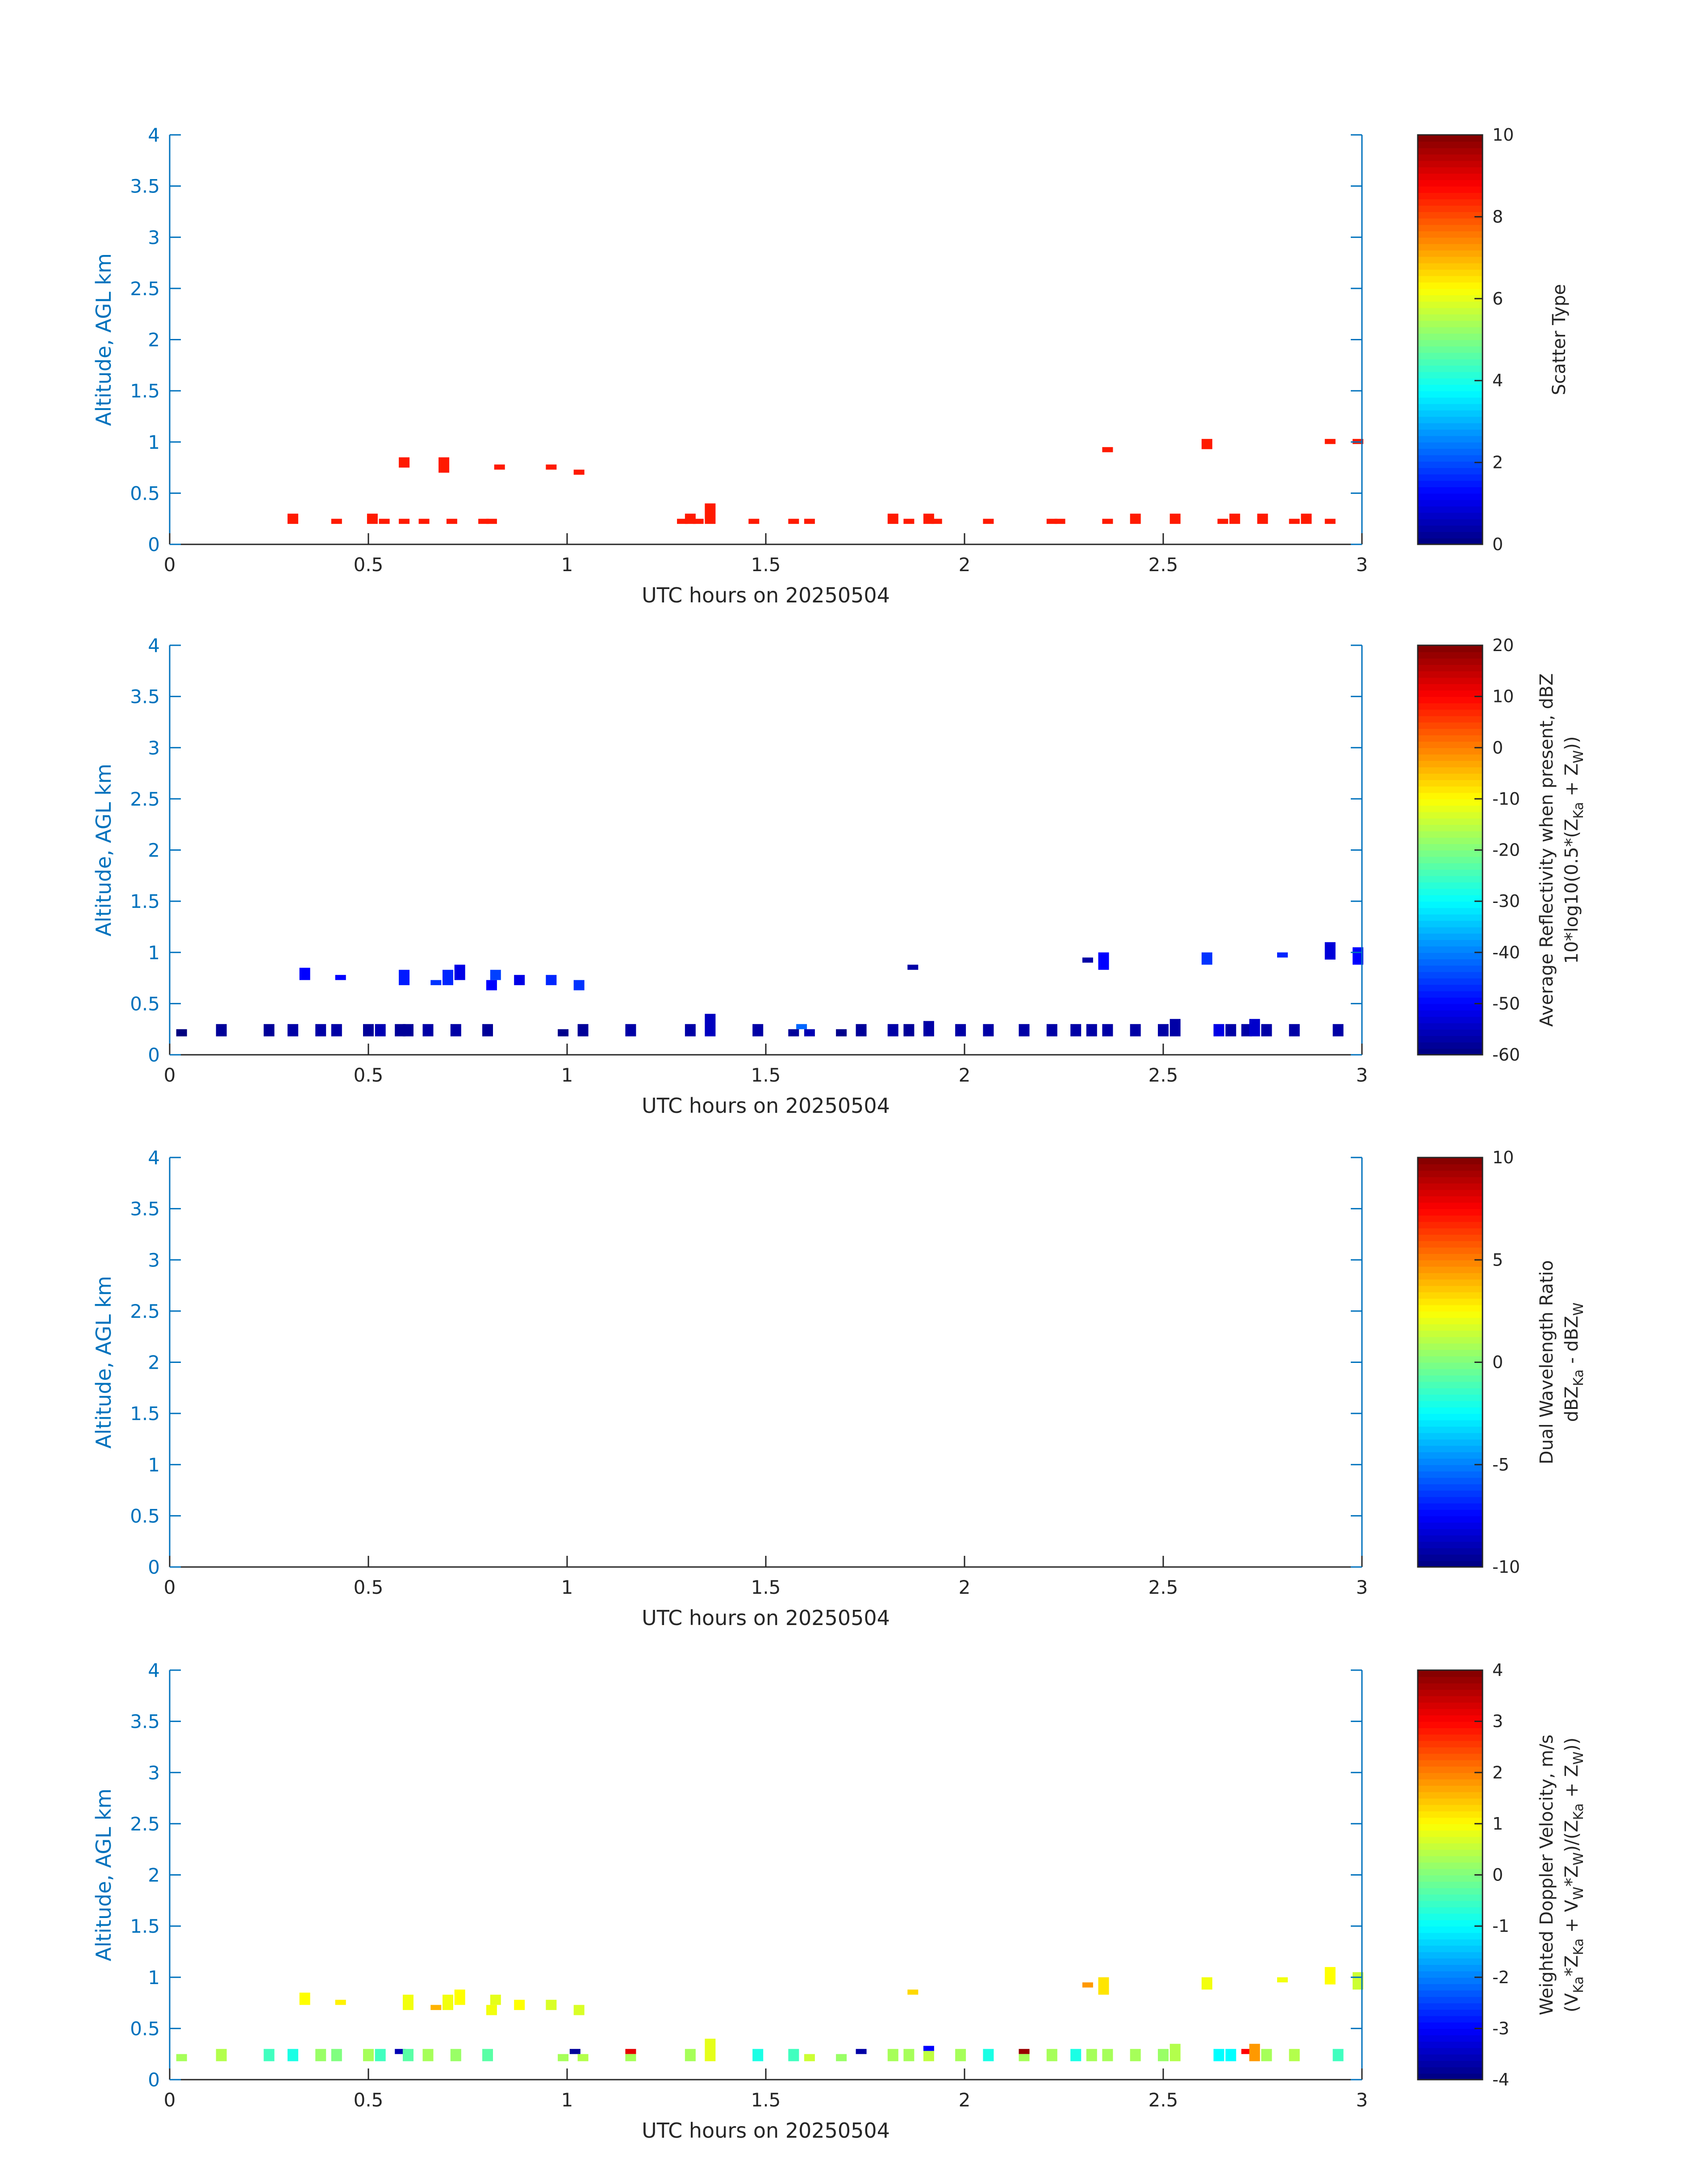  What do you see at coordinates (1500, 1977) in the screenshot?
I see `colorbar-tick-label: -2` at bounding box center [1500, 1977].